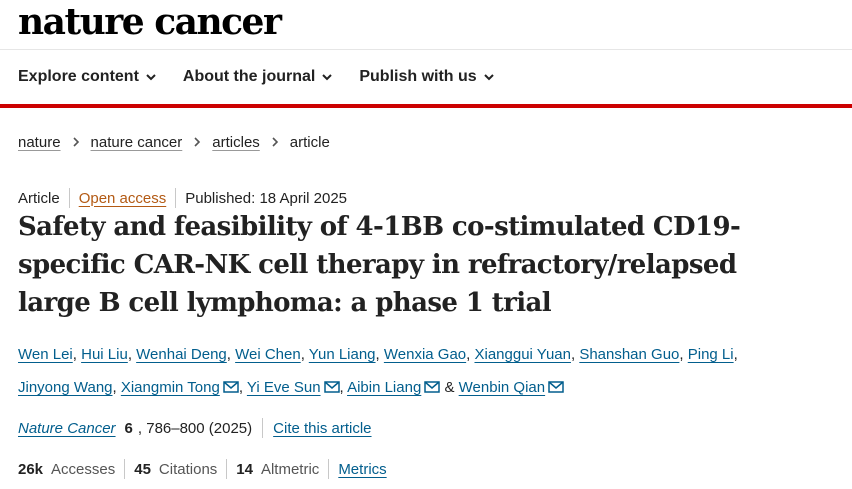 The image size is (852, 489). Describe the element at coordinates (290, 469) in the screenshot. I see `altmetric-label: Altmetric` at that location.